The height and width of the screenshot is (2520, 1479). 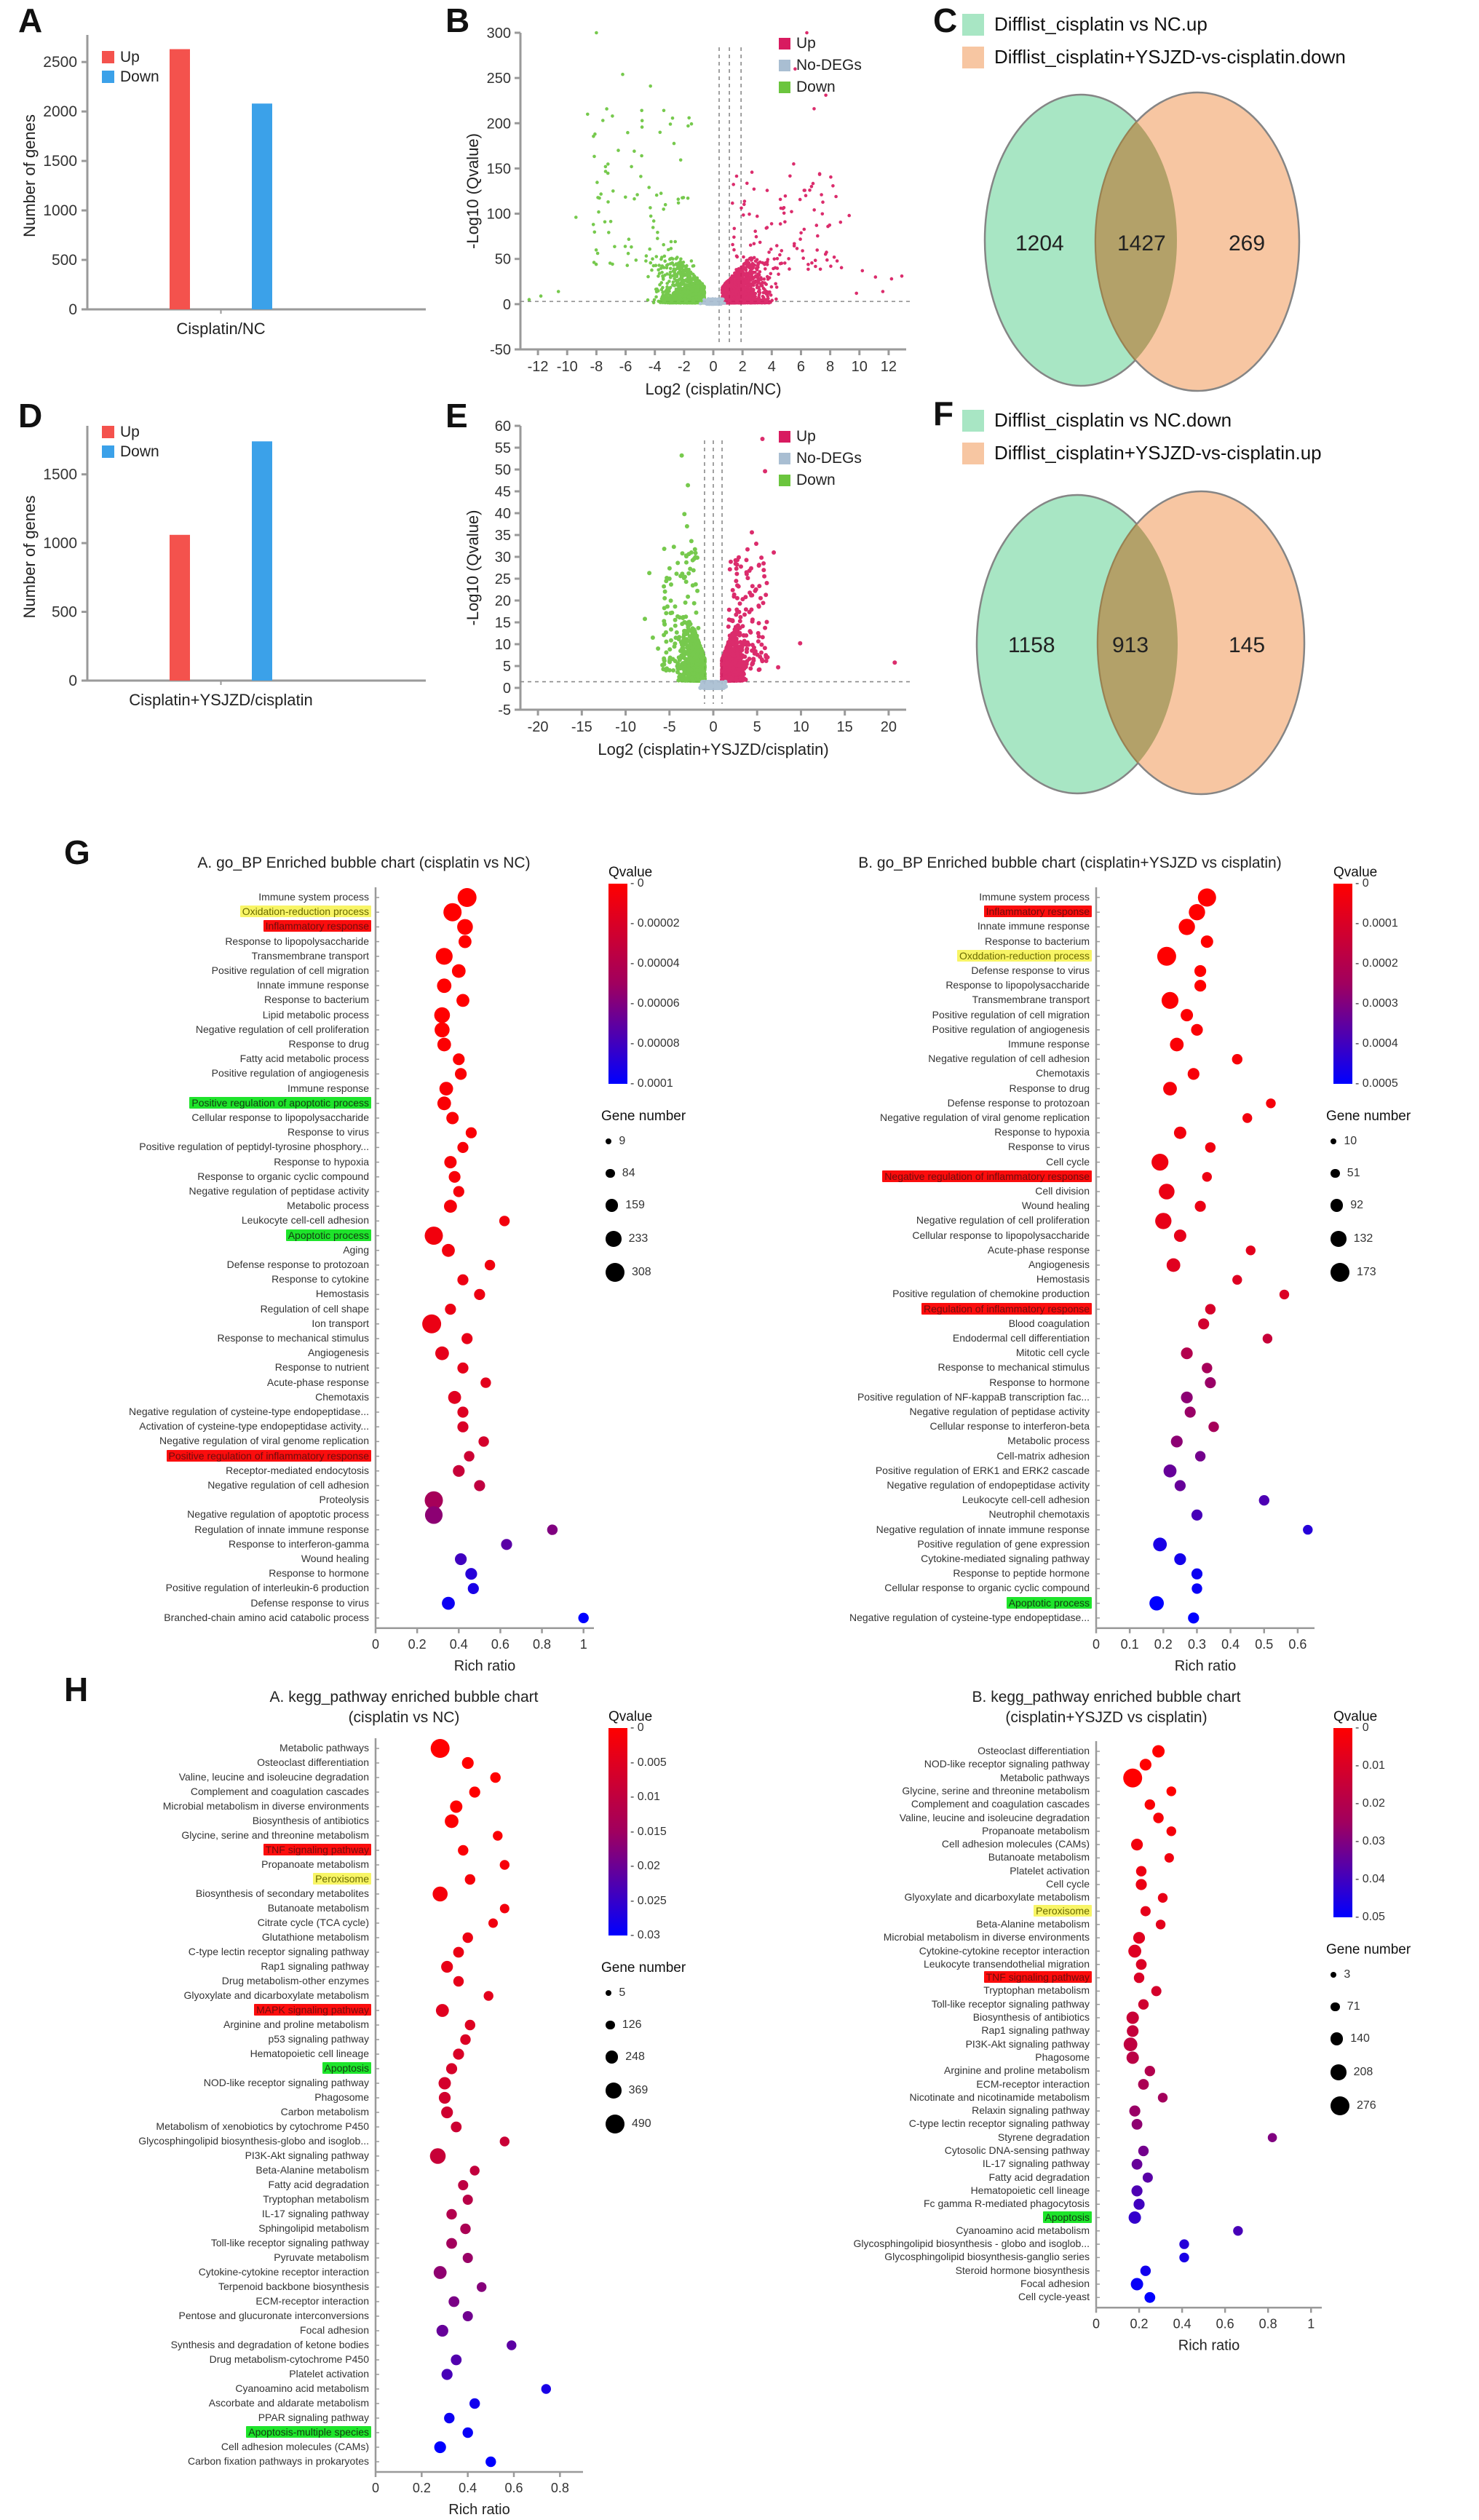 What do you see at coordinates (889, 727) in the screenshot?
I see `x-axis-tick: 20` at bounding box center [889, 727].